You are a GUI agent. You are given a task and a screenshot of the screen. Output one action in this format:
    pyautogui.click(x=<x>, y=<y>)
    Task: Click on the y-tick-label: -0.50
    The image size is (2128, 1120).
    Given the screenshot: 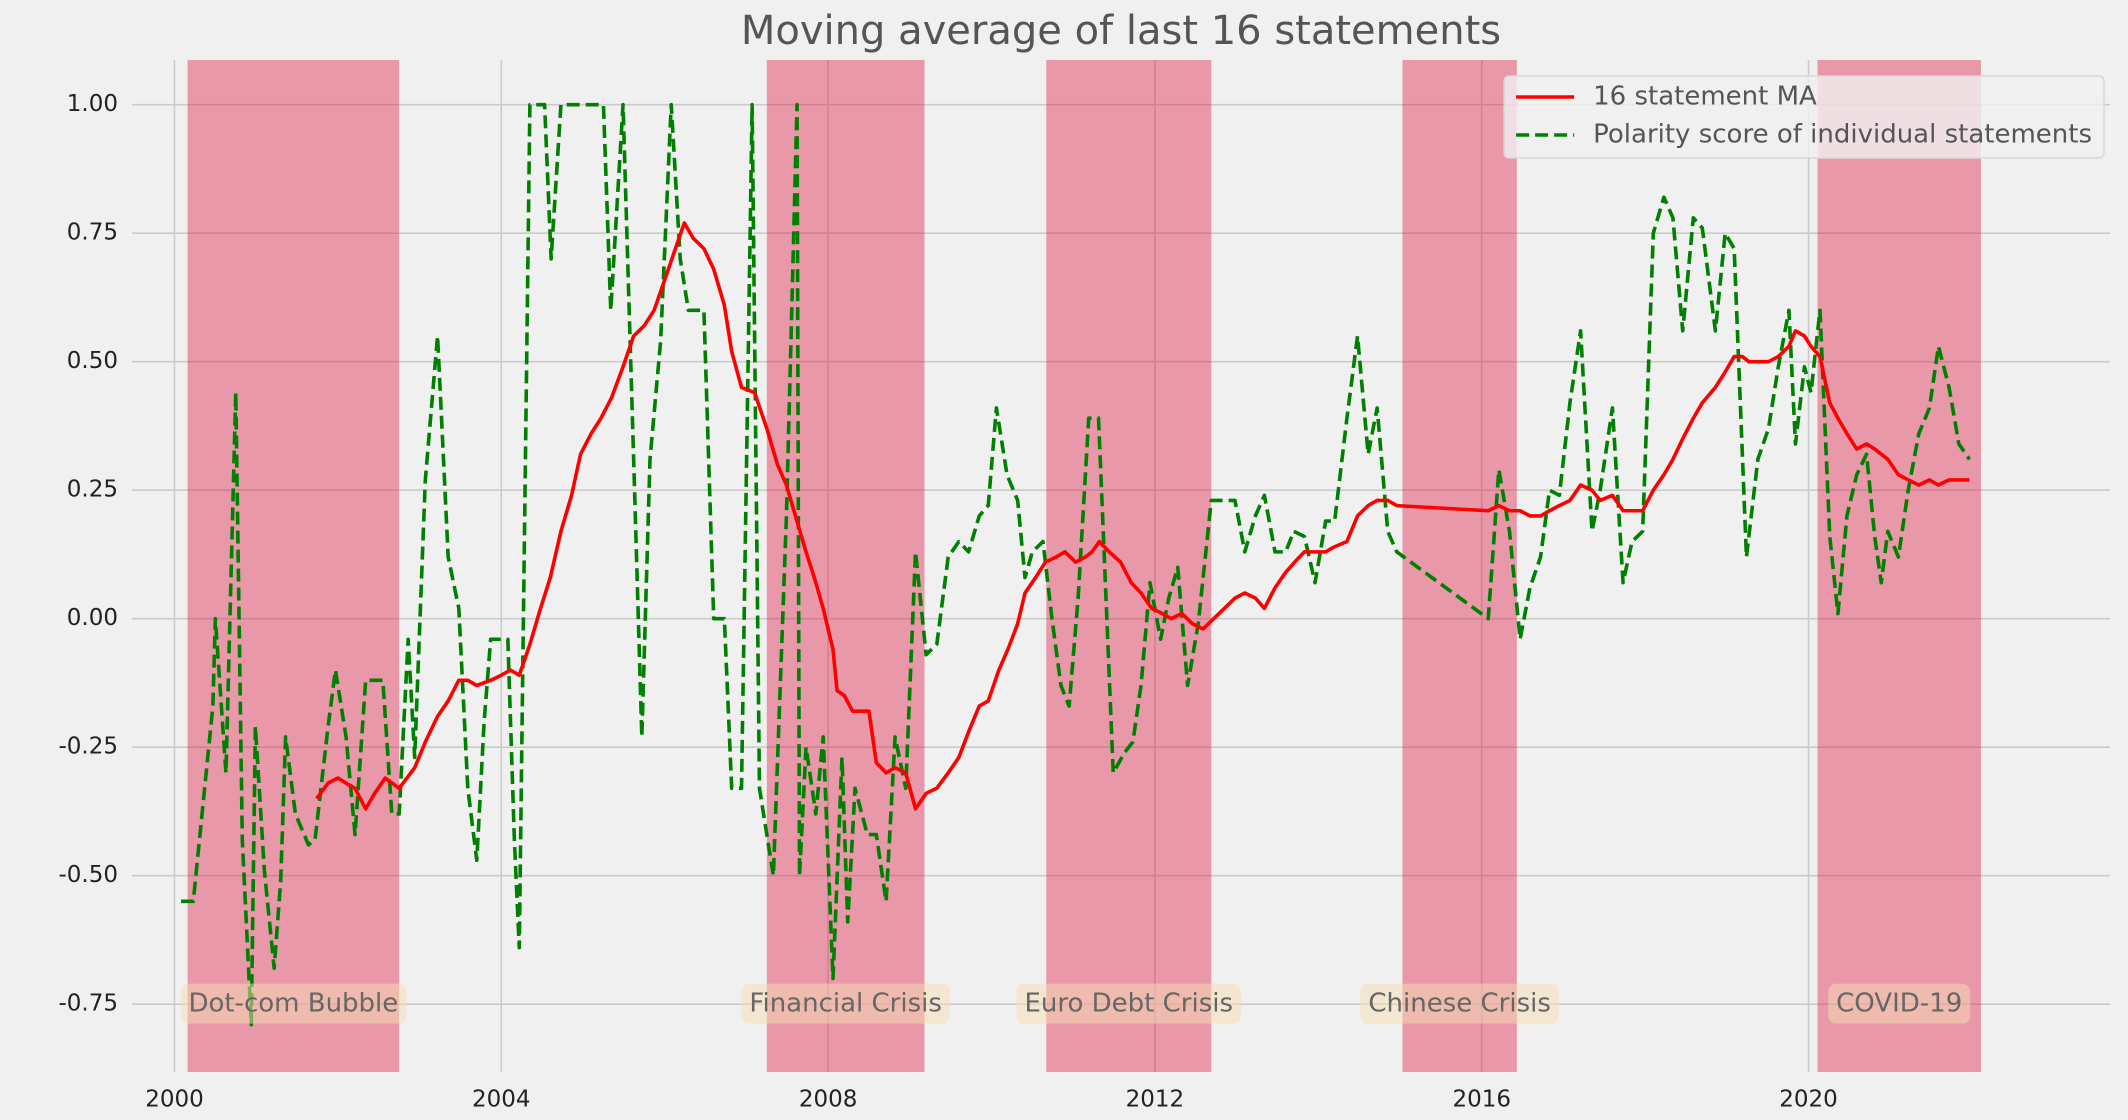 What is the action you would take?
    pyautogui.click(x=88, y=875)
    